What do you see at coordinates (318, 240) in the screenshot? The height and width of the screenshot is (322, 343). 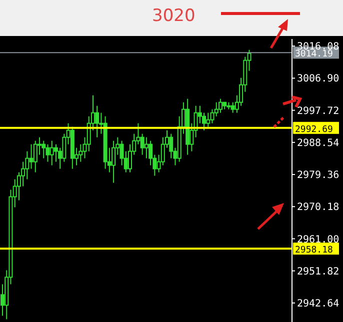 I see `y-tick-label: 2961.00` at bounding box center [318, 240].